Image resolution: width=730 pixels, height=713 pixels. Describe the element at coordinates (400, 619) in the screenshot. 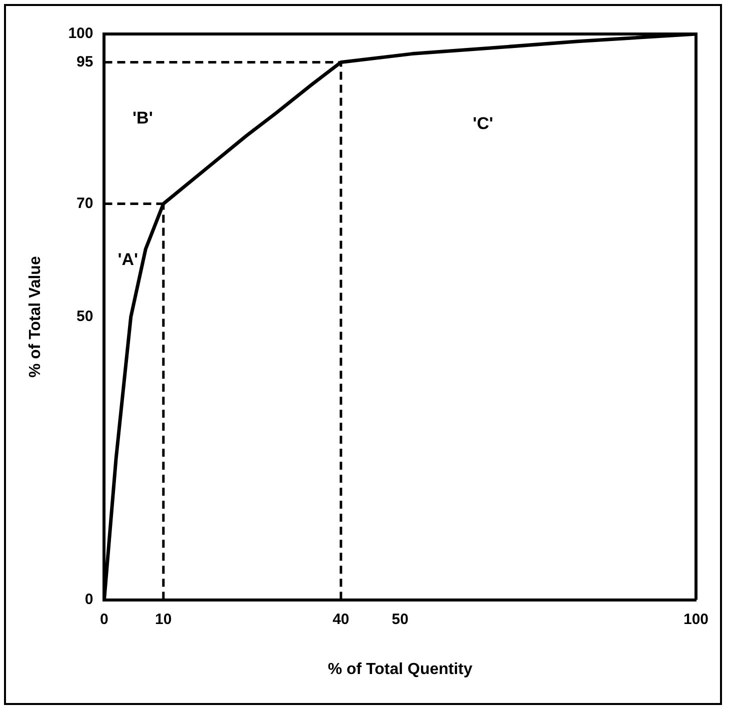

I see `x-tick-label: 50` at that location.